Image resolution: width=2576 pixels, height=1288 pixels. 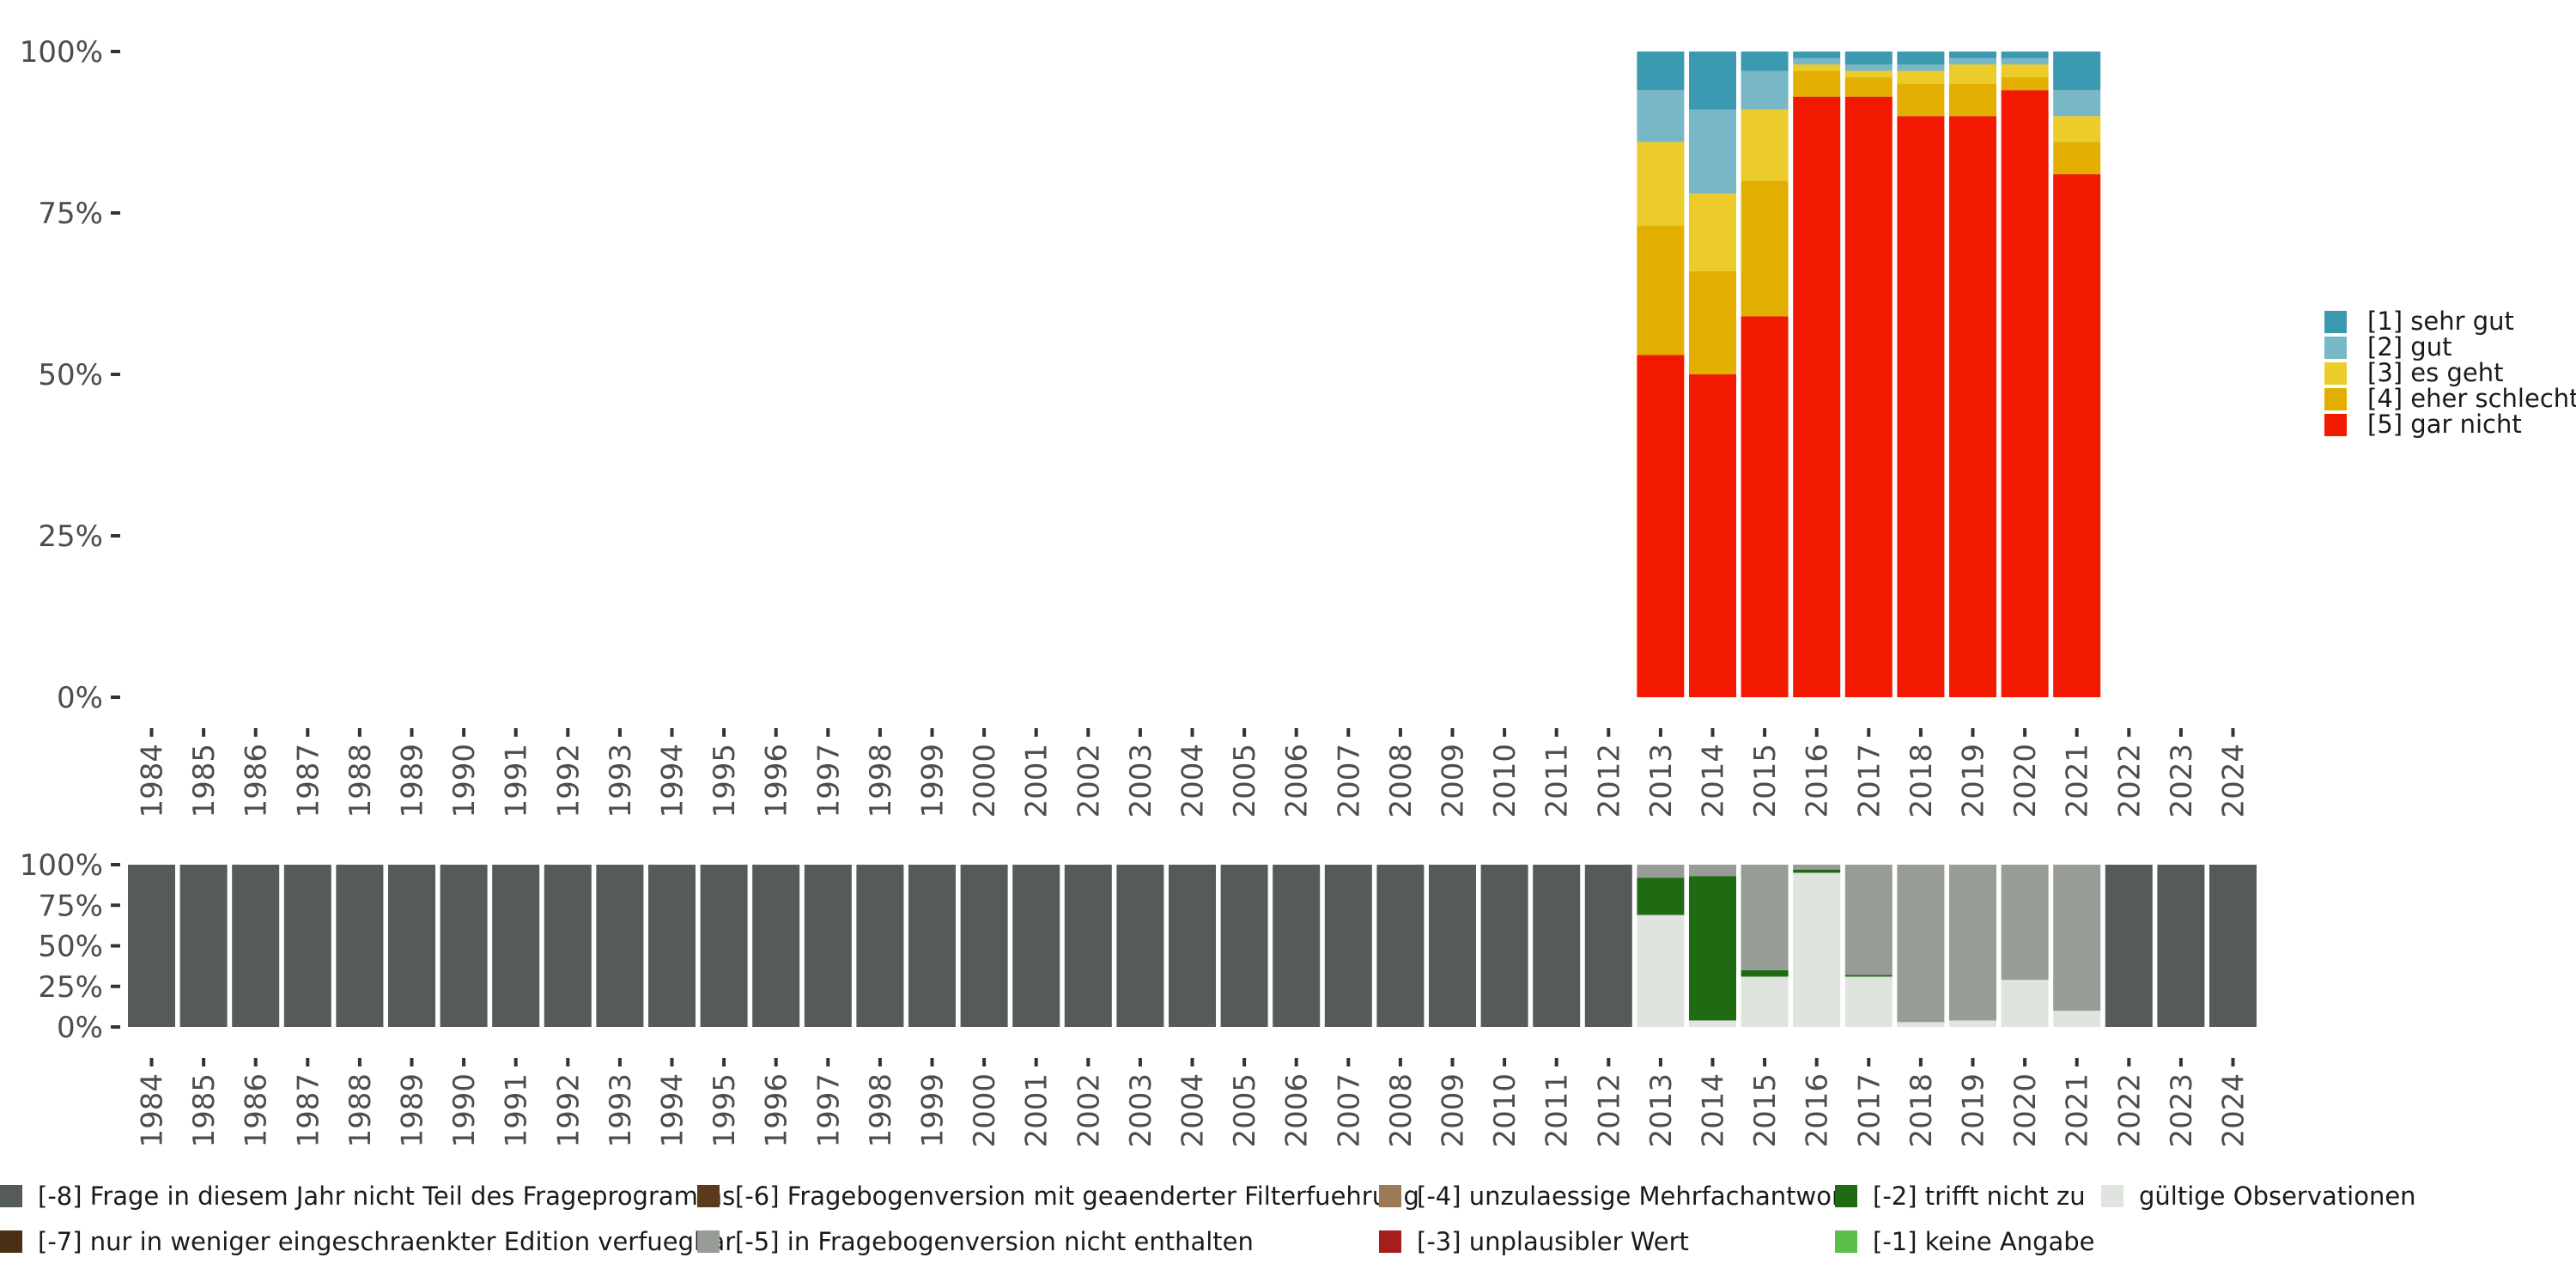 What do you see at coordinates (1141, 781) in the screenshot?
I see `x-tick-label: 2003` at bounding box center [1141, 781].